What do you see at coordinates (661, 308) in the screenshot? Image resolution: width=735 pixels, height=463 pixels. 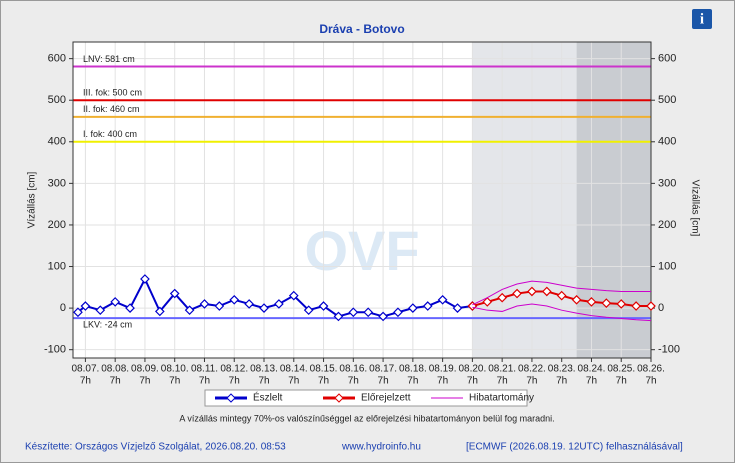 I see `y2-tick-label: 0` at bounding box center [661, 308].